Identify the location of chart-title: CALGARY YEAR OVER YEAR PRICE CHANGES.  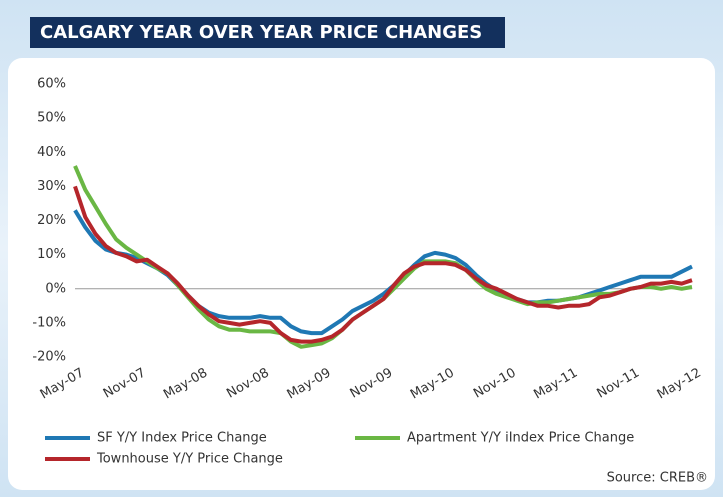
(261, 32).